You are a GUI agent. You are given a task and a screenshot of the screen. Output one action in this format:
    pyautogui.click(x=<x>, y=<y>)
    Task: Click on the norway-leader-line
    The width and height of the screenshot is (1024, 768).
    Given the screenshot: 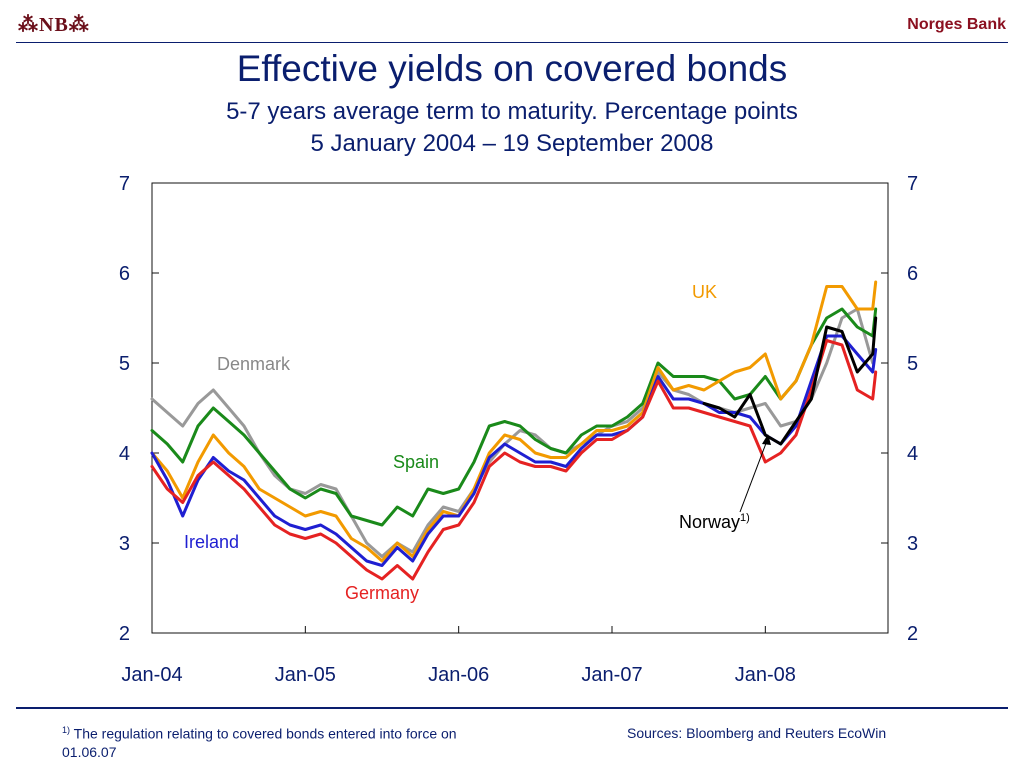 What is the action you would take?
    pyautogui.click(x=754, y=475)
    